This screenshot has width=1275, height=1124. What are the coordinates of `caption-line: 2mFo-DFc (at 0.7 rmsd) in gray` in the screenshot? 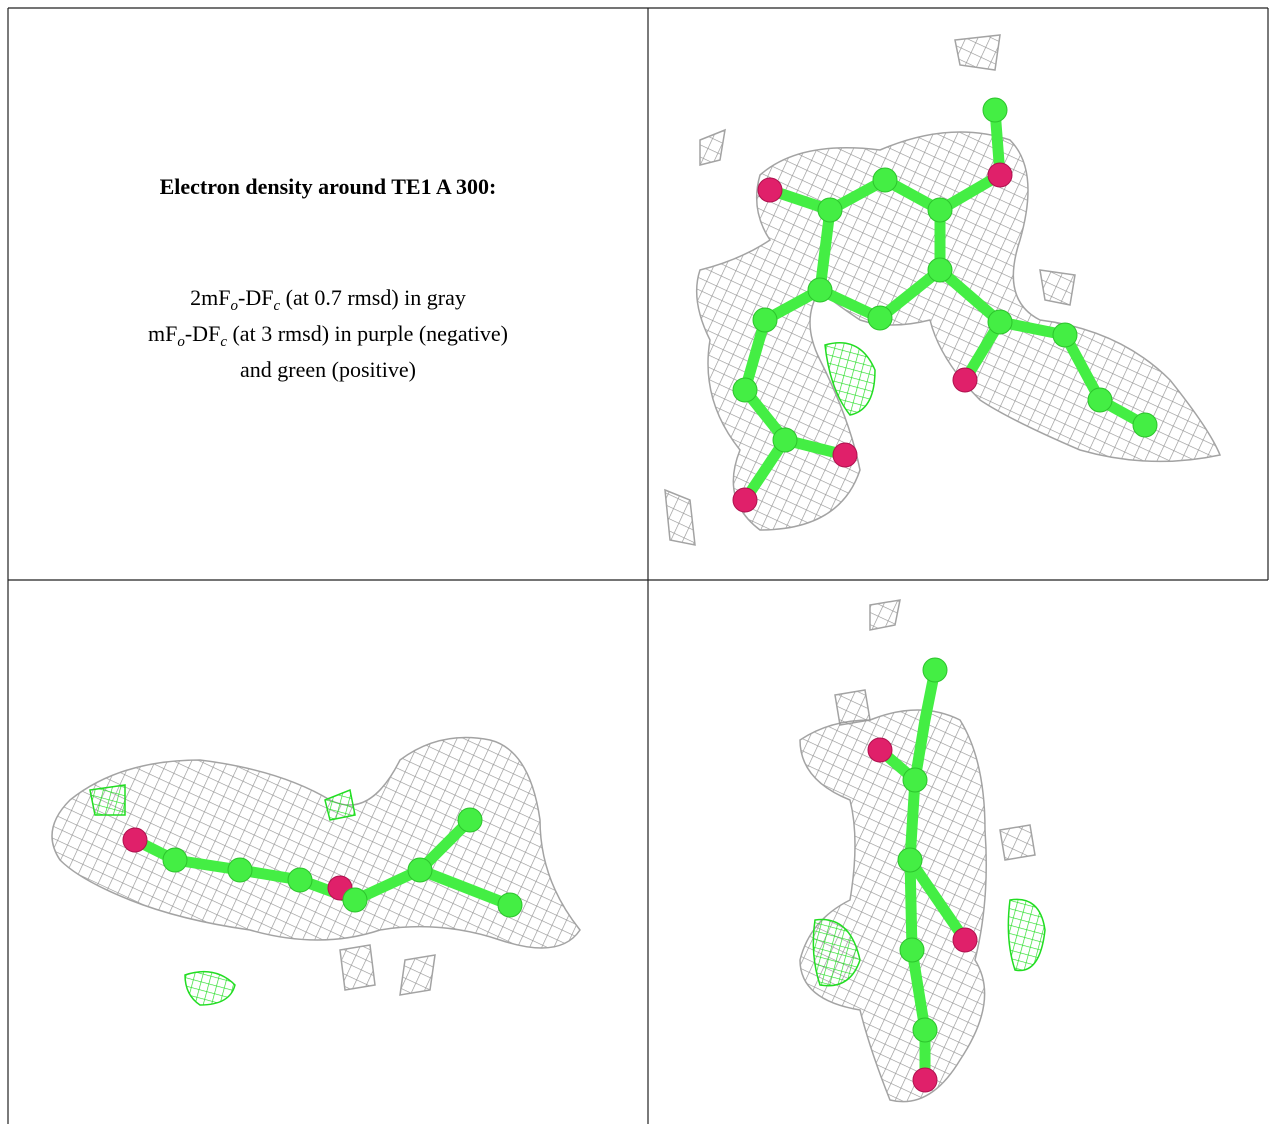 It's located at (328, 299).